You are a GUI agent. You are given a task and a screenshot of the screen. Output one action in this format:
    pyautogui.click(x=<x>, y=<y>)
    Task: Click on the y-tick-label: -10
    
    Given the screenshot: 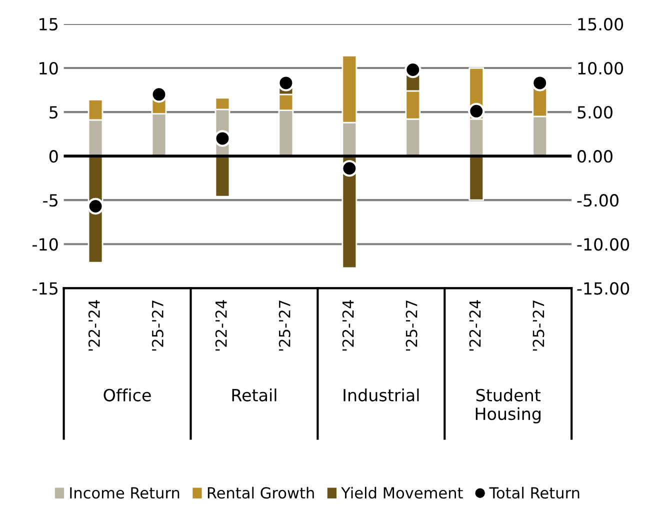 What is the action you would take?
    pyautogui.click(x=45, y=244)
    